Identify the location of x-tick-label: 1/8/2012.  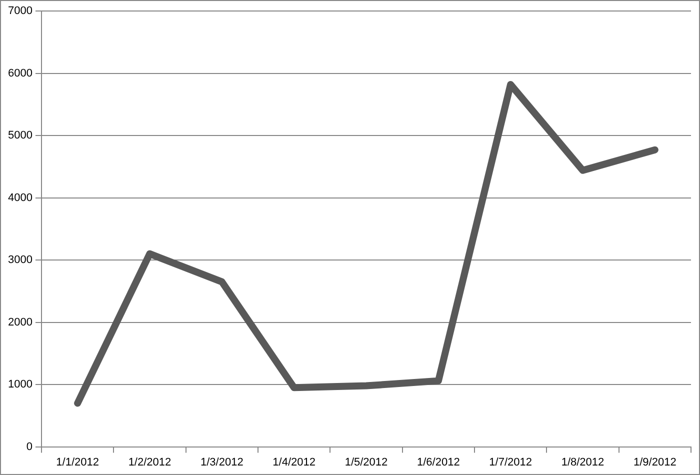
(582, 462).